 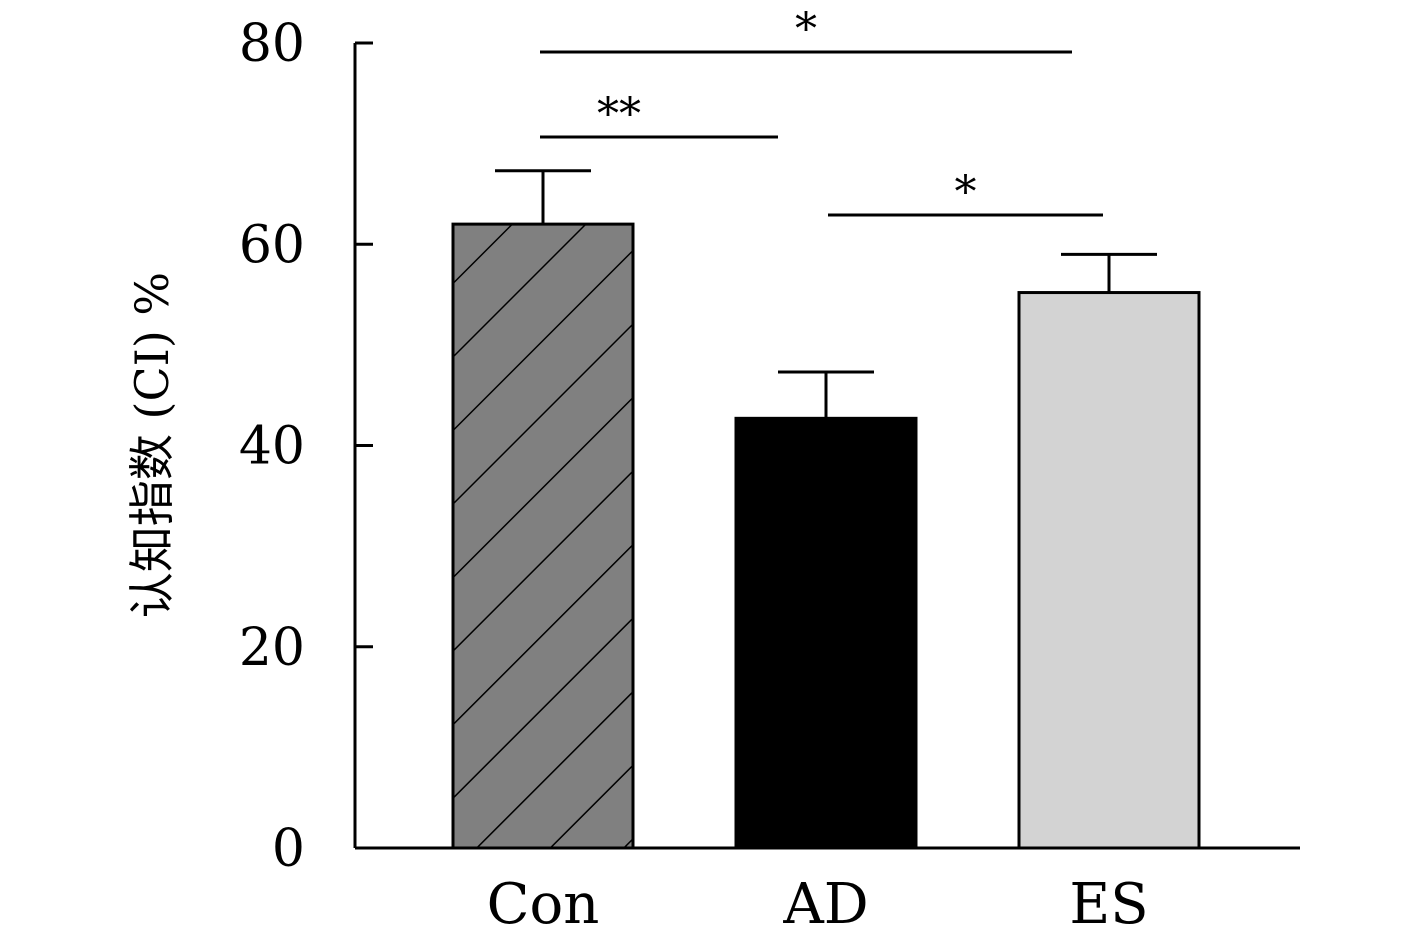 I want to click on y-tick-label: 40, so click(x=272, y=447).